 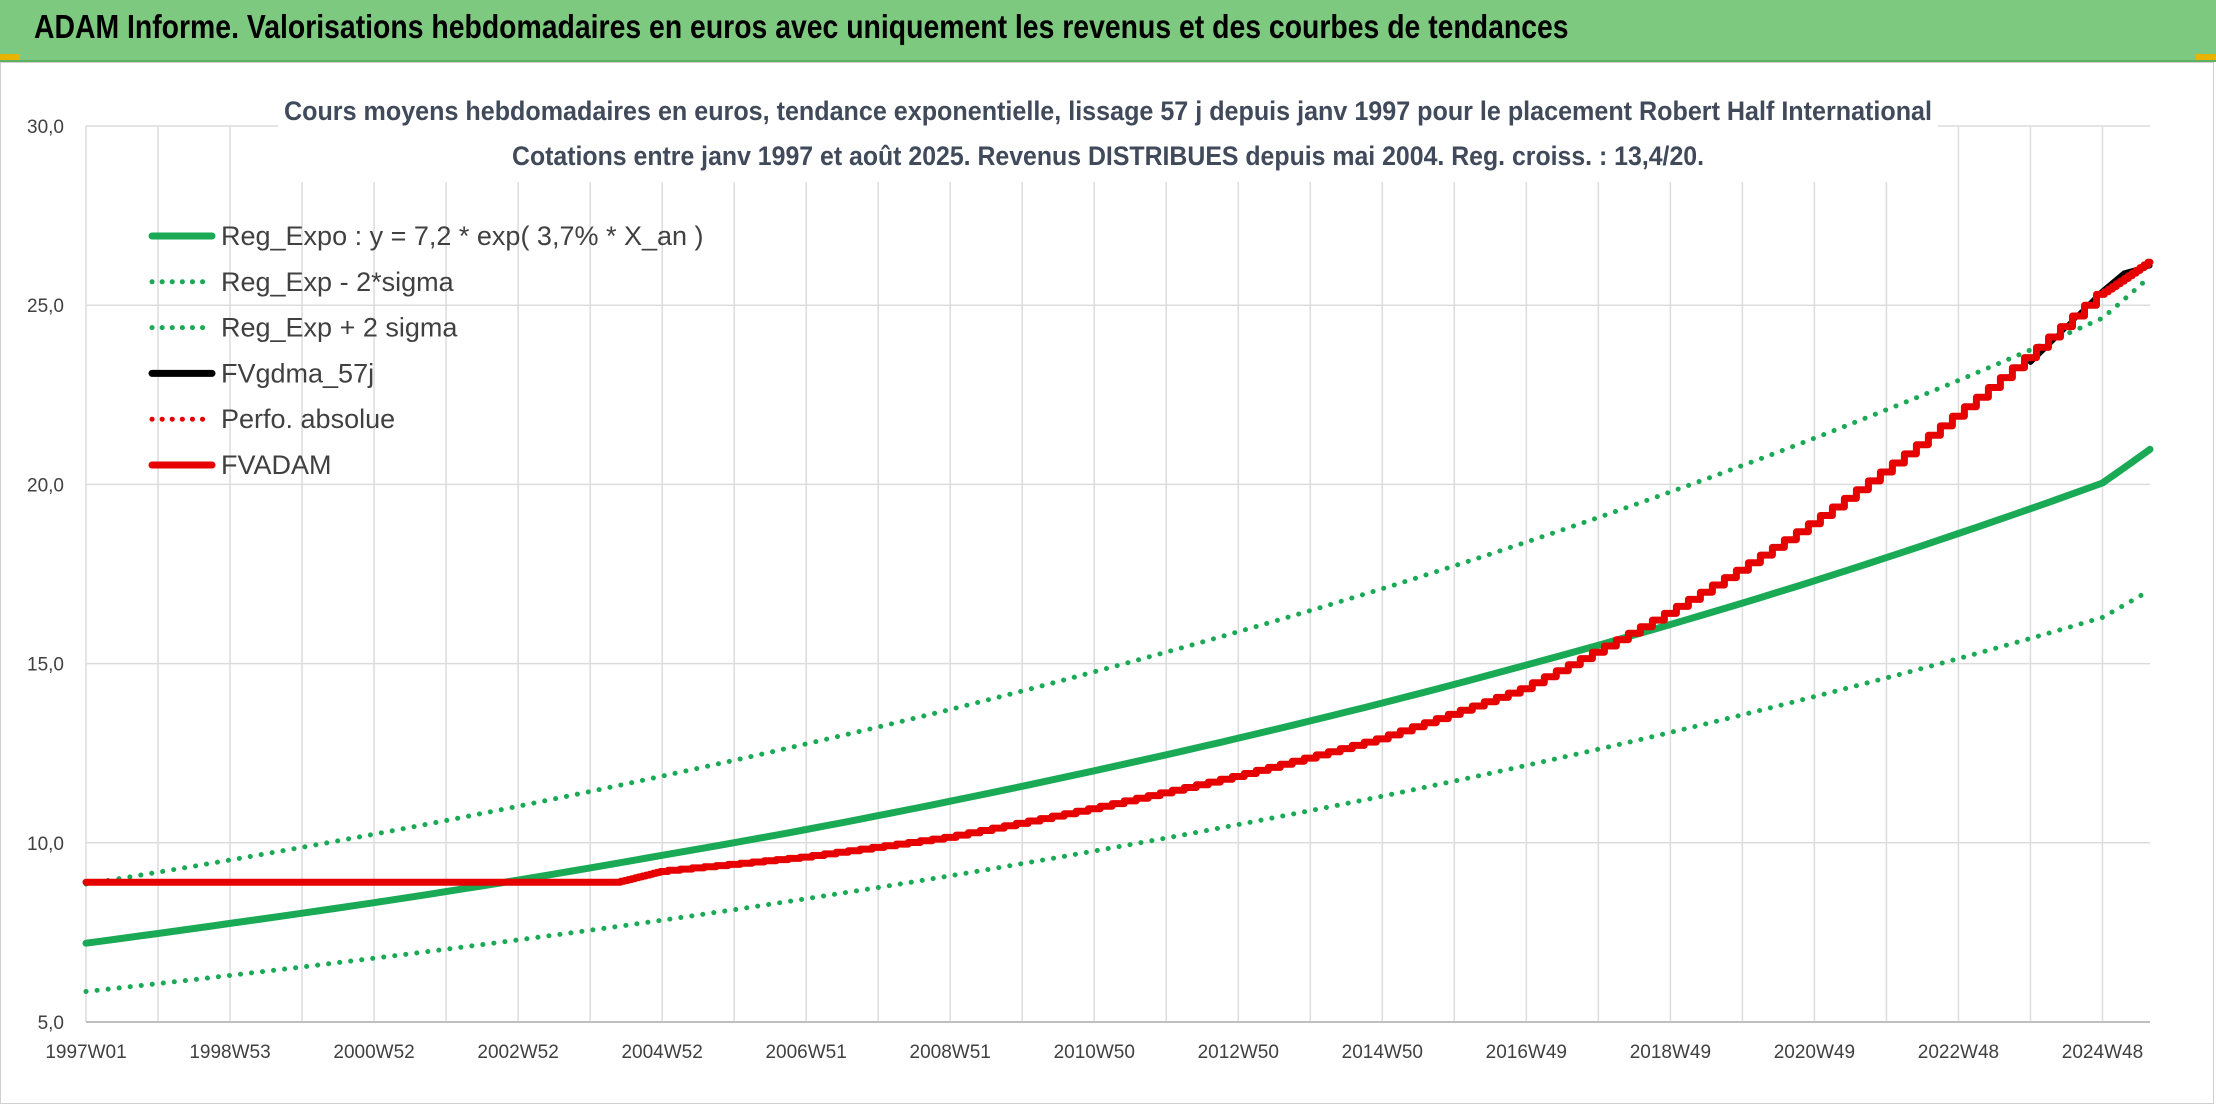 What do you see at coordinates (45, 127) in the screenshot?
I see `y-tick-label: 30,0` at bounding box center [45, 127].